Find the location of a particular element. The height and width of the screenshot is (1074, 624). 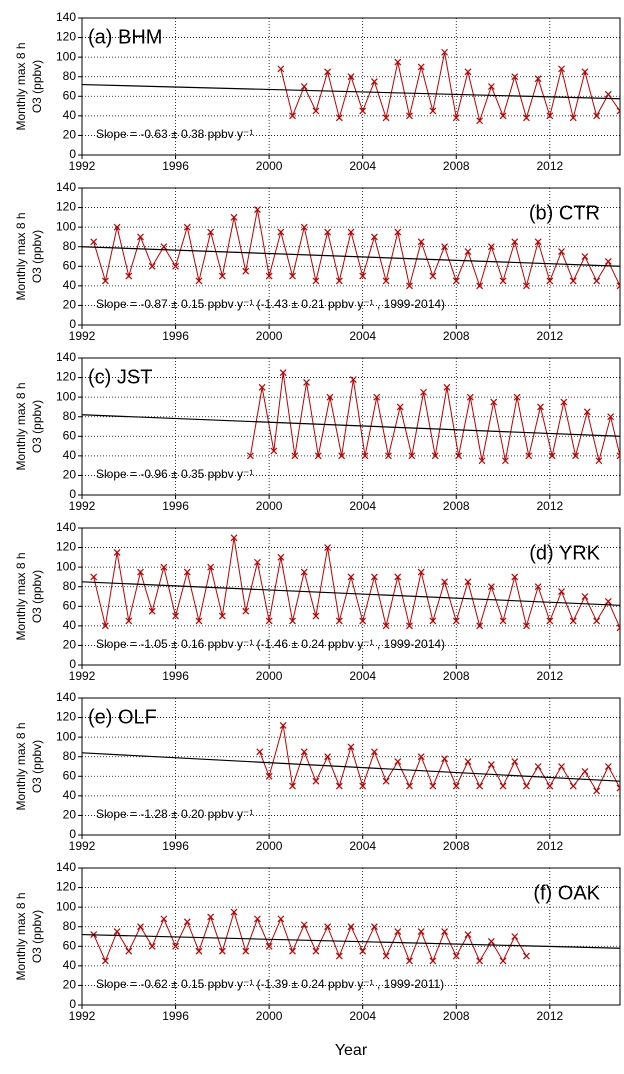

y-axis-label: Monthly max 8 h is located at coordinates (21, 426).